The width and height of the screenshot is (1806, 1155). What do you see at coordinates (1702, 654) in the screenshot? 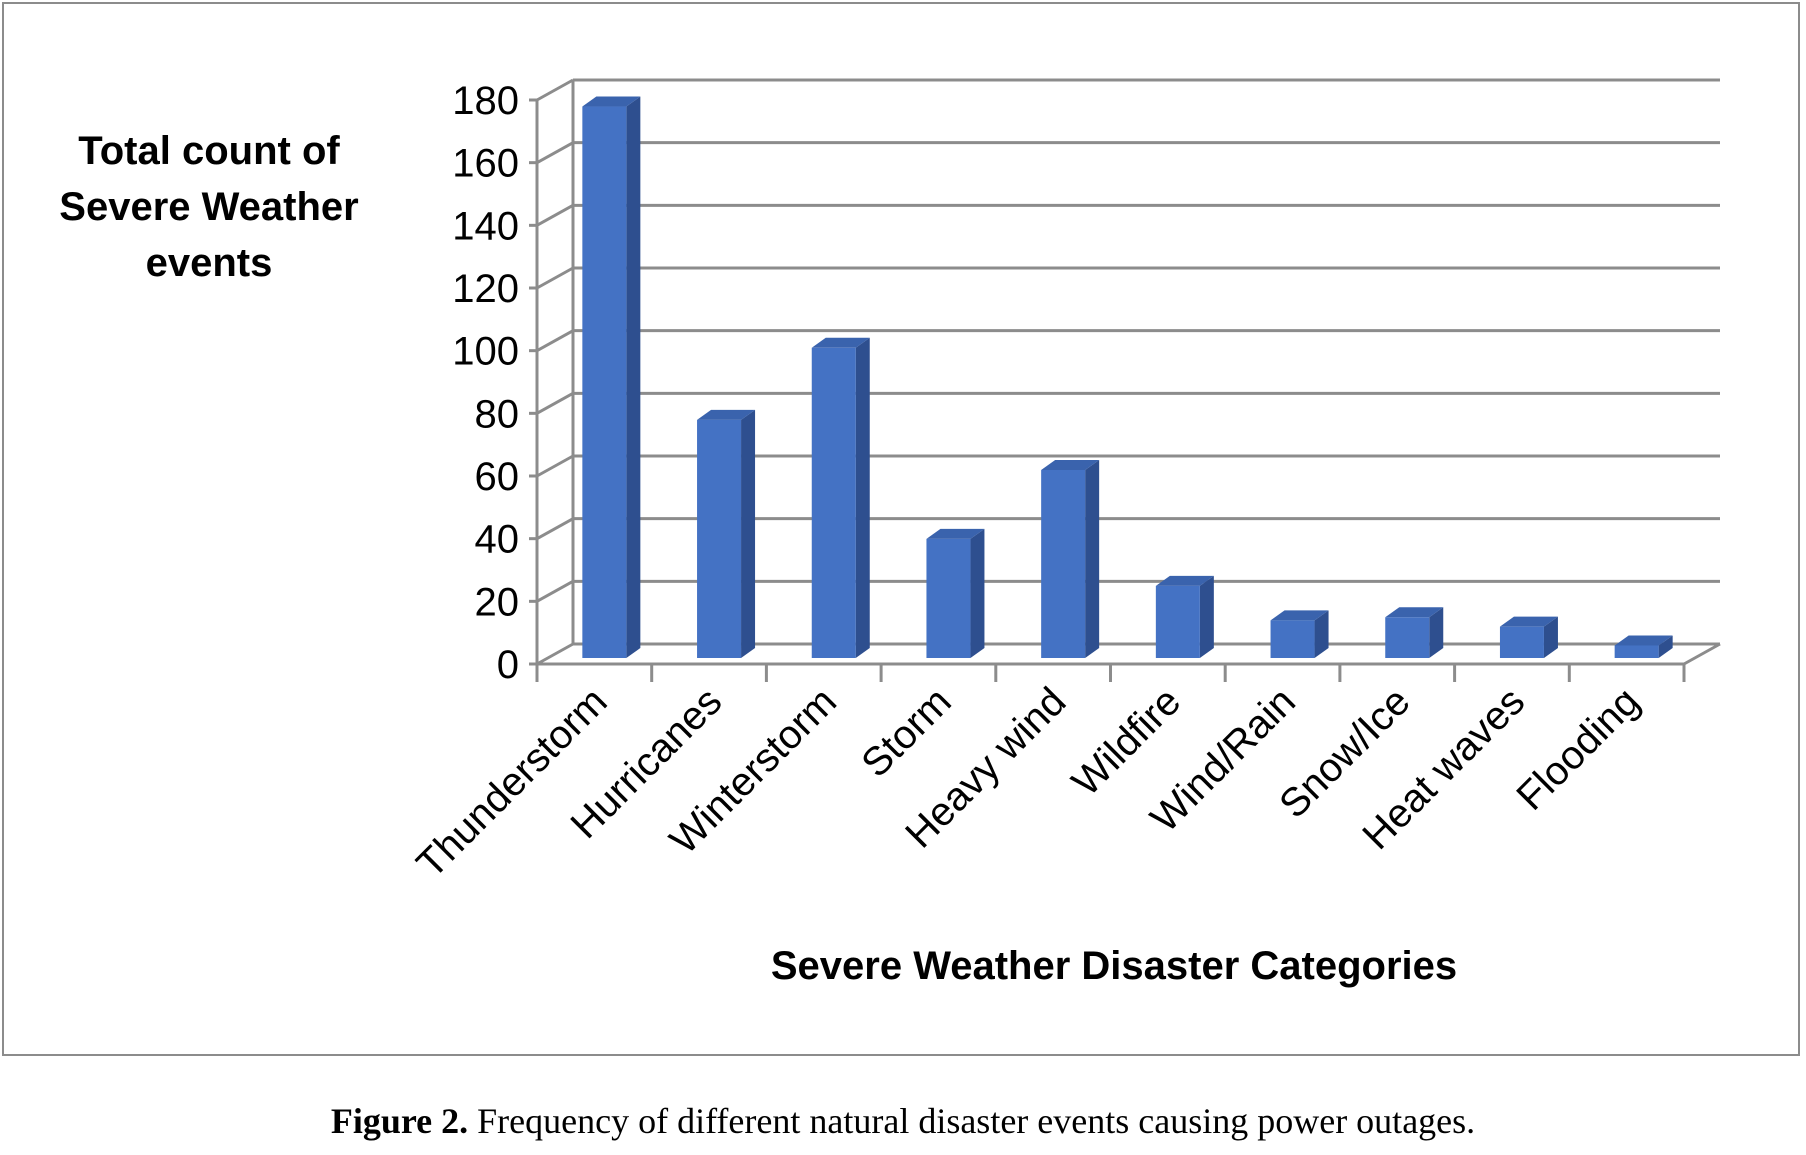
I see `floor-right-edge` at bounding box center [1702, 654].